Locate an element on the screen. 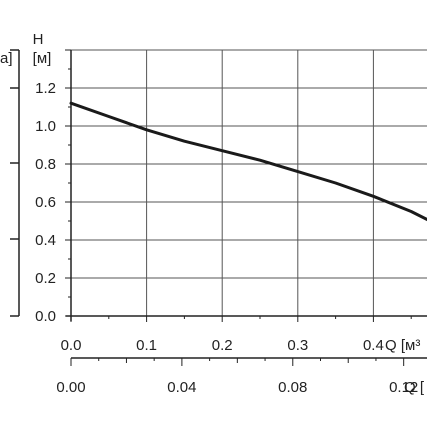 Image resolution: width=427 pixels, height=430 pixels. x-axis-title-secondary: Q [ is located at coordinates (414, 387).